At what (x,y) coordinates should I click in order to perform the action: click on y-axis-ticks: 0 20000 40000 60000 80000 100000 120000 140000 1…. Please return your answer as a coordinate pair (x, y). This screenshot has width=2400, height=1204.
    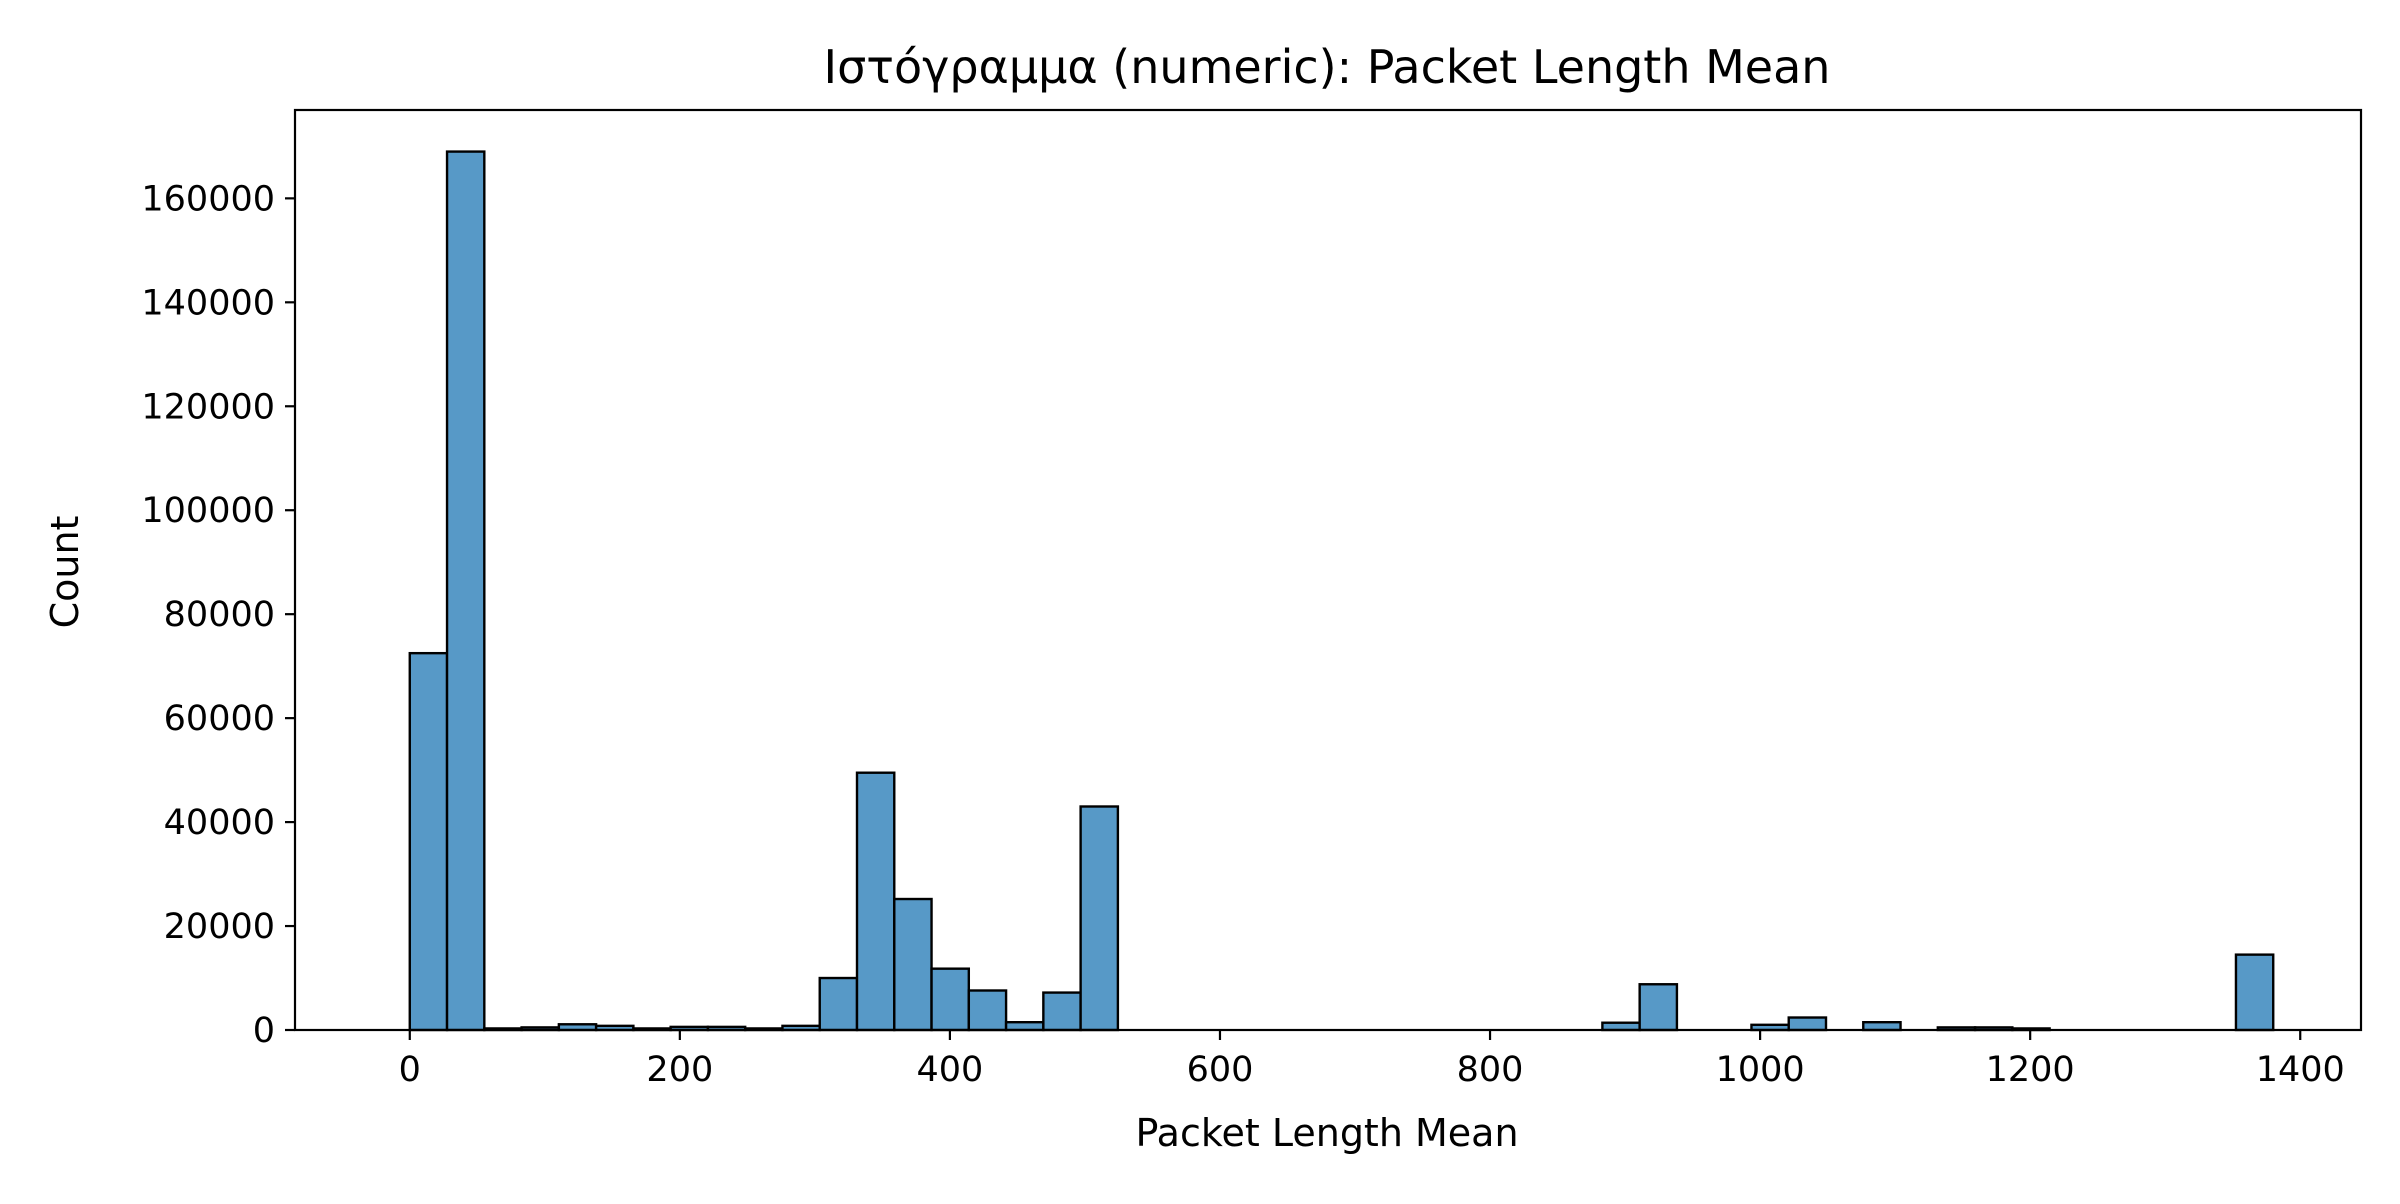
    Looking at the image, I should click on (218, 615).